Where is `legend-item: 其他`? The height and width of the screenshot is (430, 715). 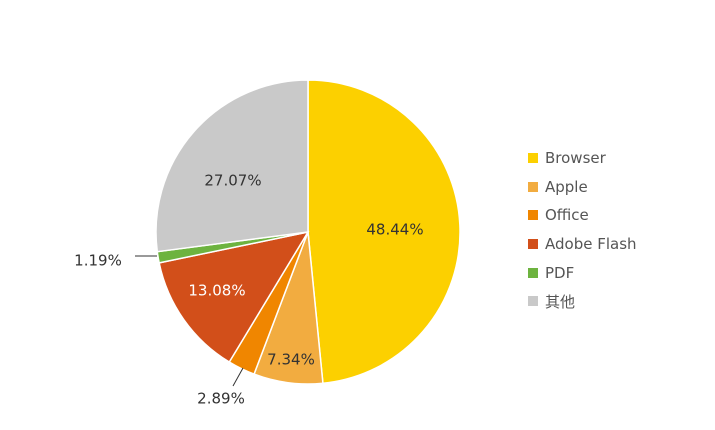 legend-item: 其他 is located at coordinates (582, 301).